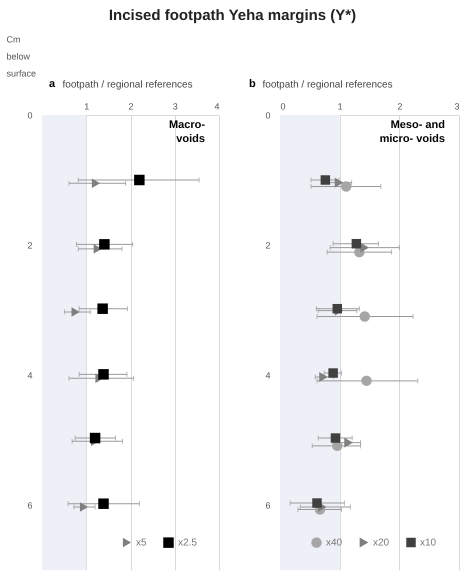  Describe the element at coordinates (52, 84) in the screenshot. I see `text: a` at that location.